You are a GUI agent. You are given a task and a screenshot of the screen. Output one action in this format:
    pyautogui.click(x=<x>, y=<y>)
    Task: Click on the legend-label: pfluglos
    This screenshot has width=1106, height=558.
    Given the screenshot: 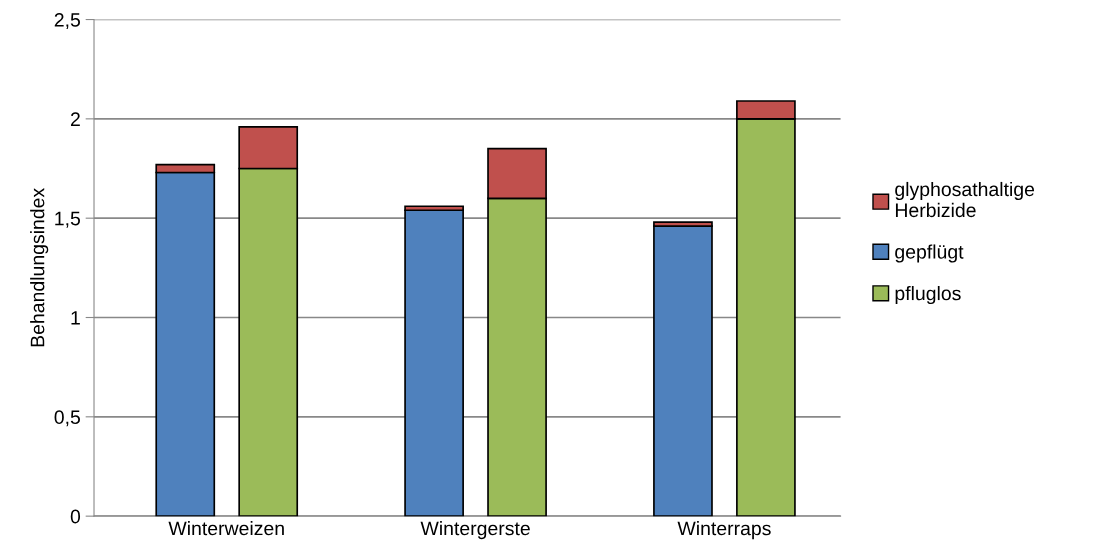 What is the action you would take?
    pyautogui.click(x=928, y=295)
    